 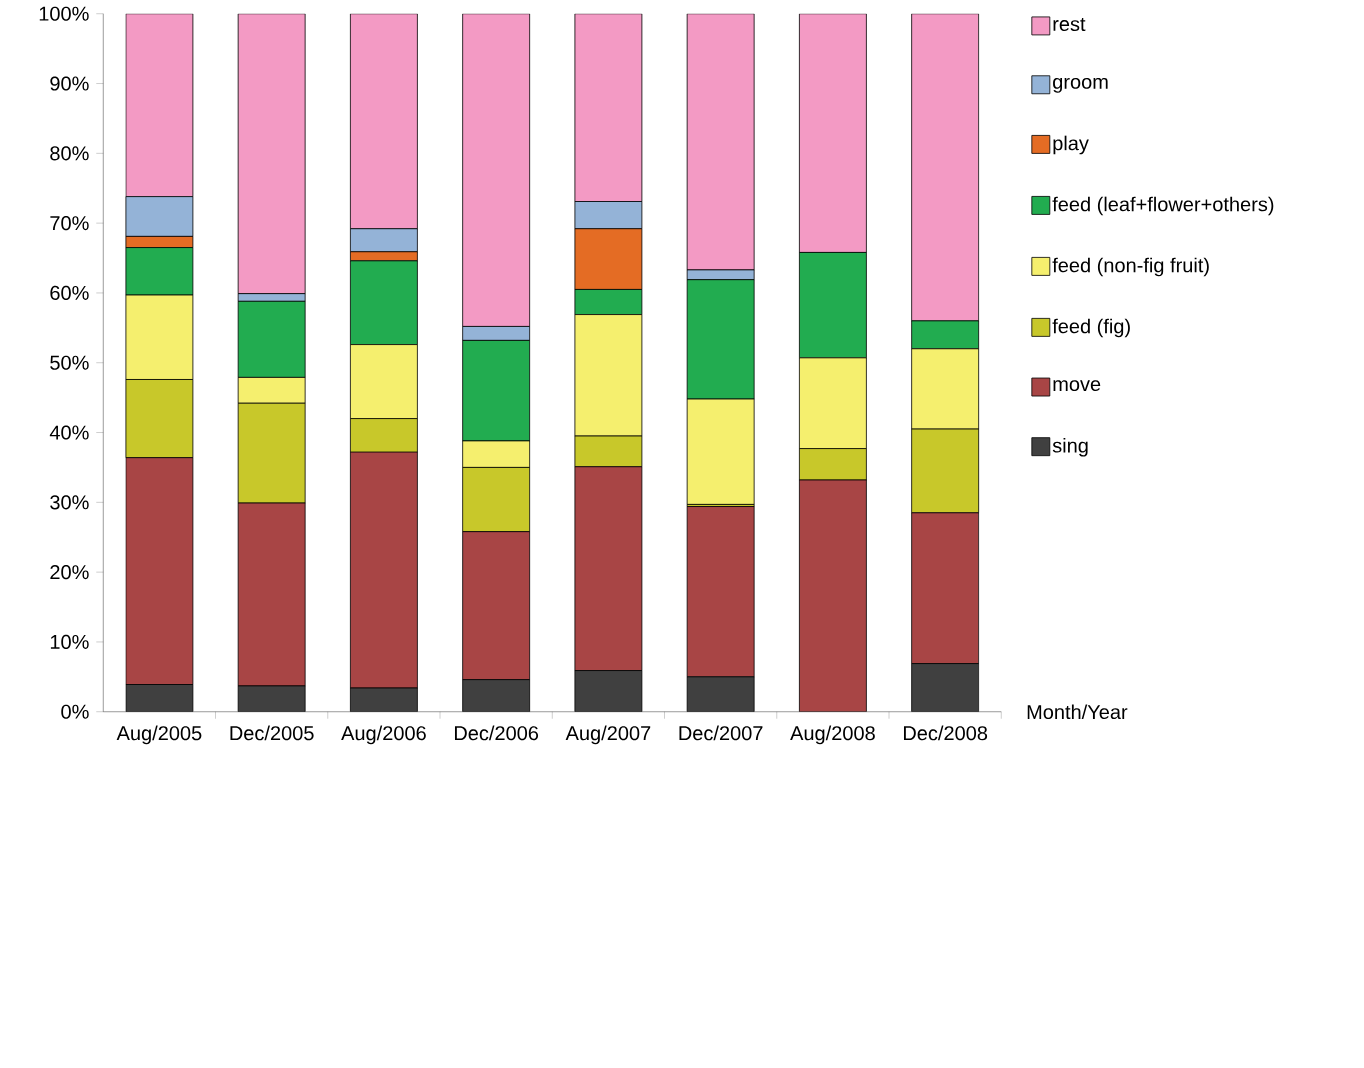 What do you see at coordinates (69, 432) in the screenshot?
I see `y-tick-label: 40%` at bounding box center [69, 432].